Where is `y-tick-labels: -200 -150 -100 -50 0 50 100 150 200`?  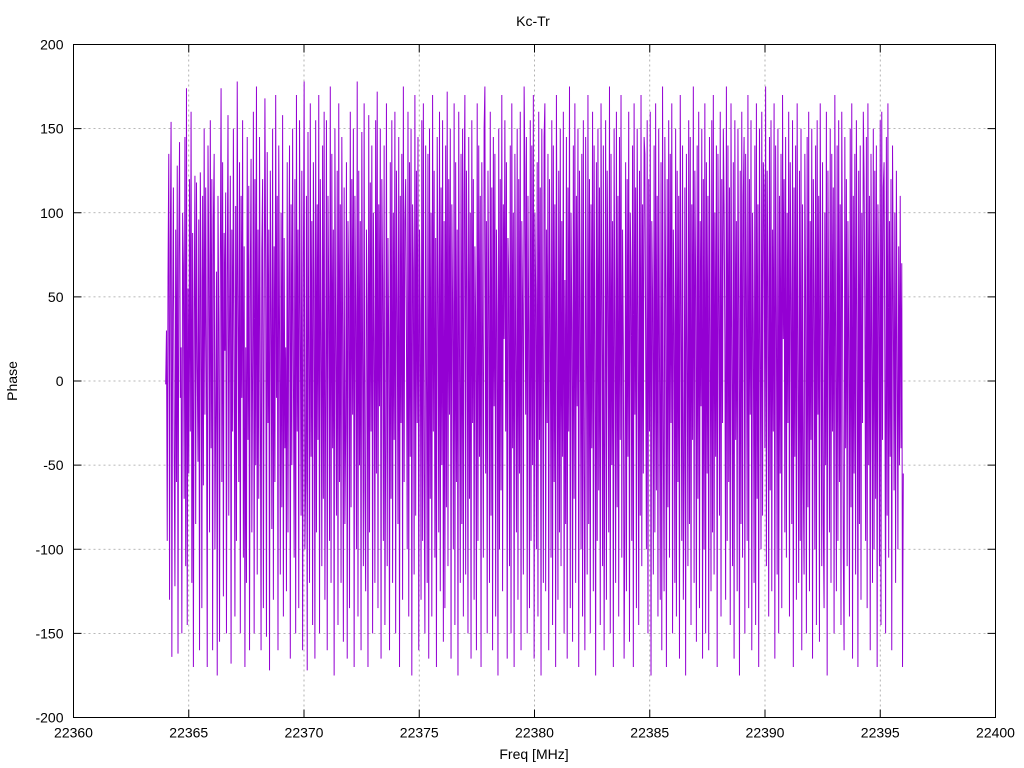
y-tick-labels: -200 -150 -100 -50 0 50 100 150 200 is located at coordinates (49, 381).